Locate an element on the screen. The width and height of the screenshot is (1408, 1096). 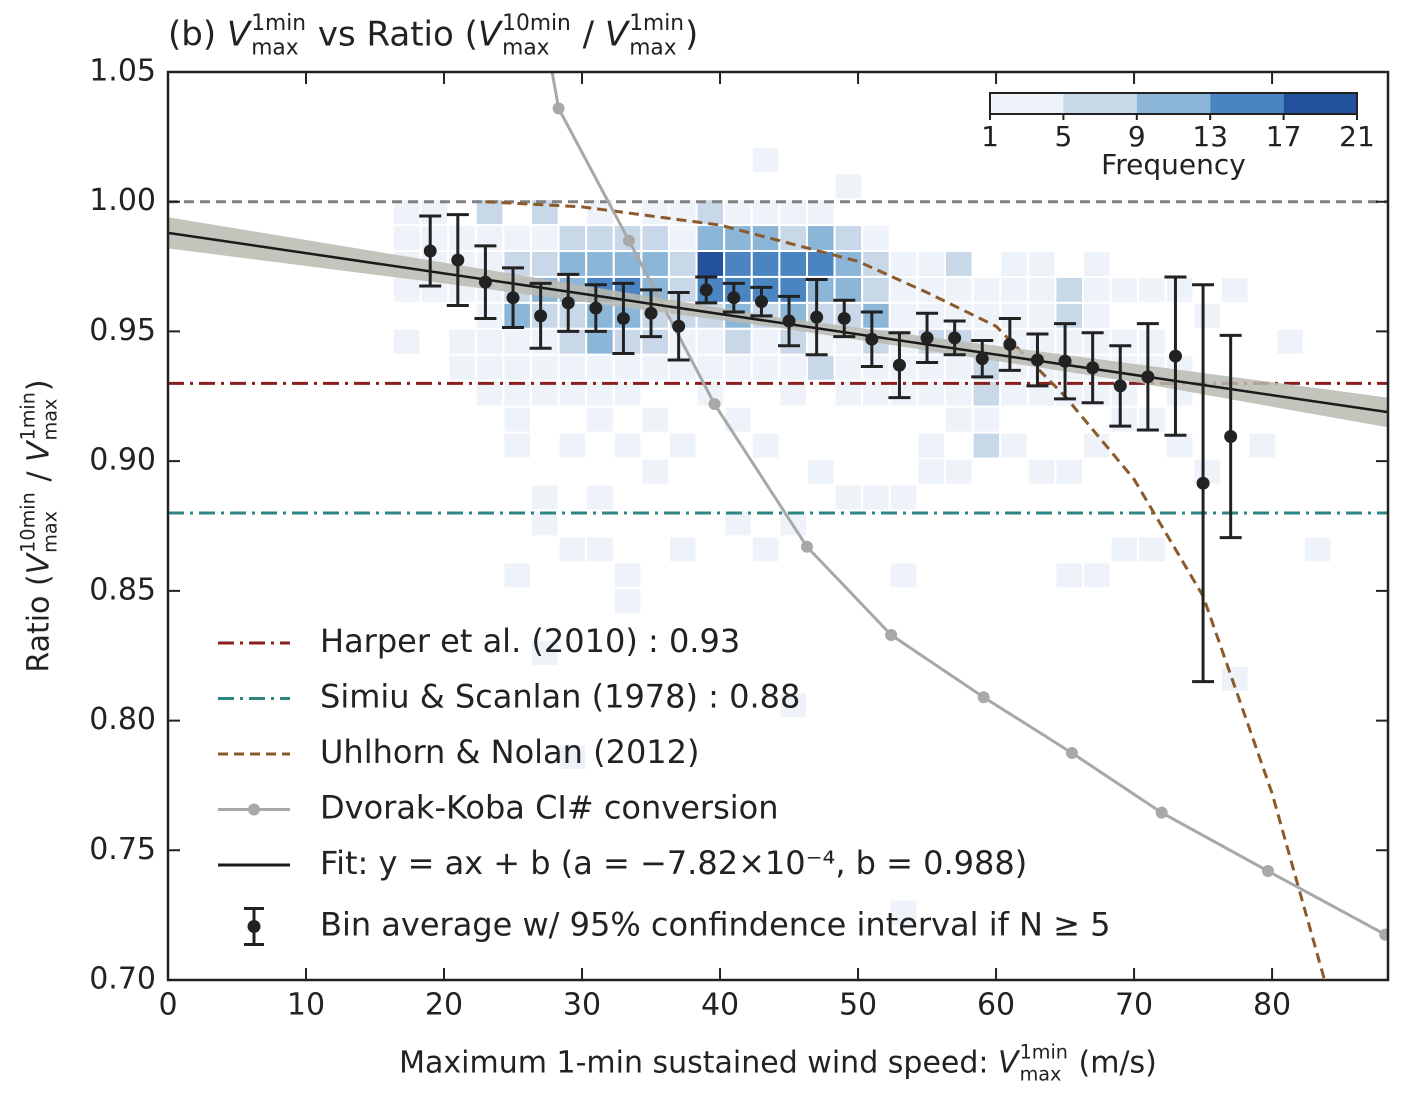
chart-title-part: / is located at coordinates (588, 35).